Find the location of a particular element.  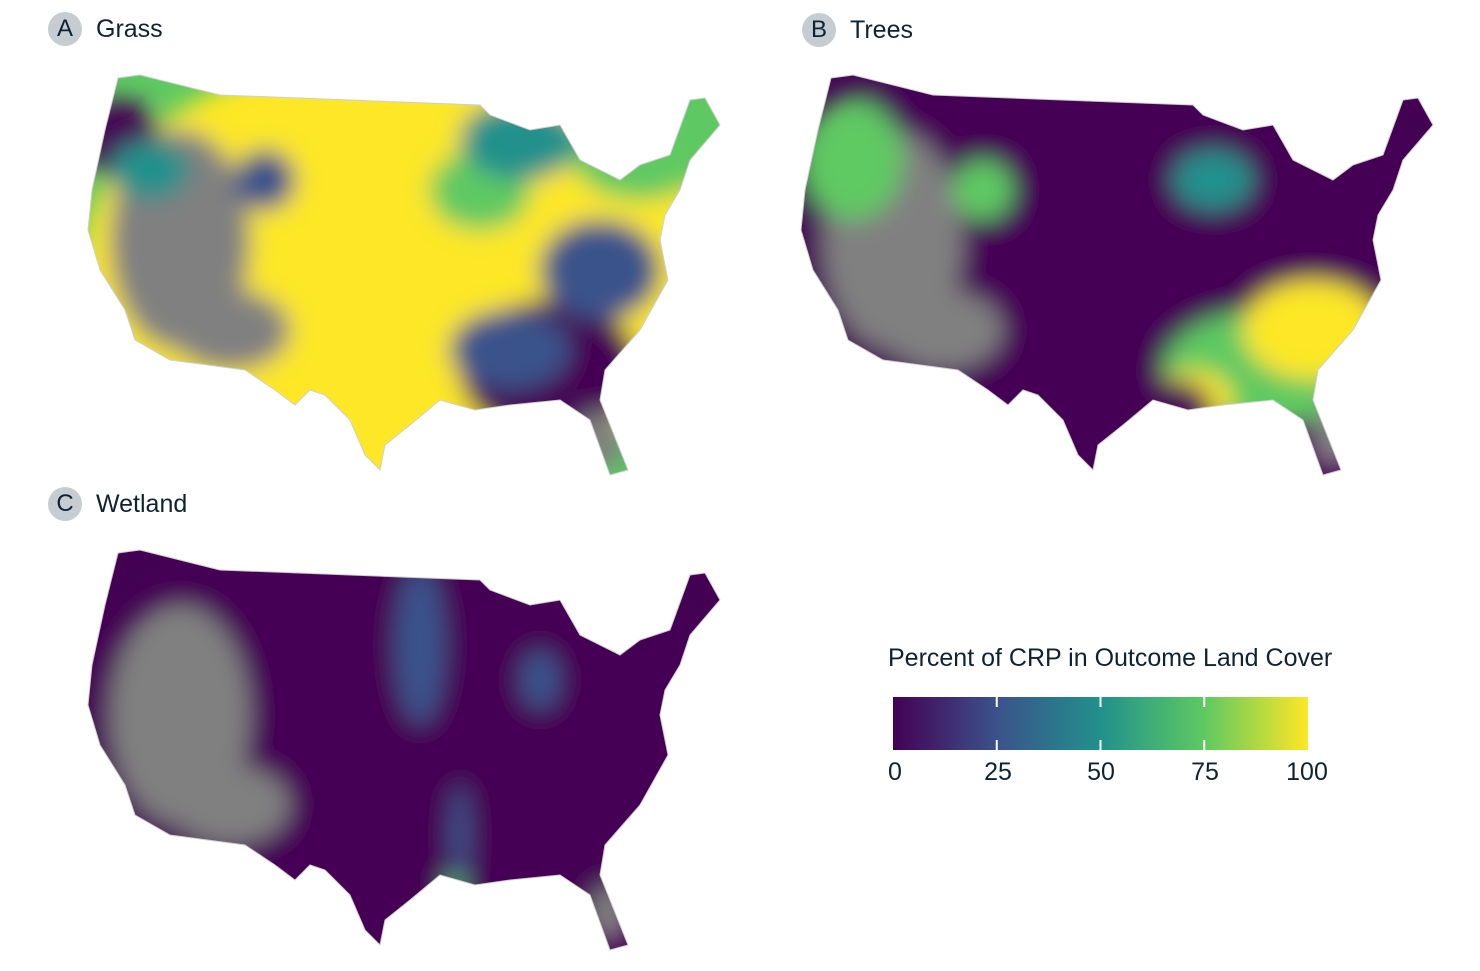

panel-a-title: Grass is located at coordinates (129, 28).